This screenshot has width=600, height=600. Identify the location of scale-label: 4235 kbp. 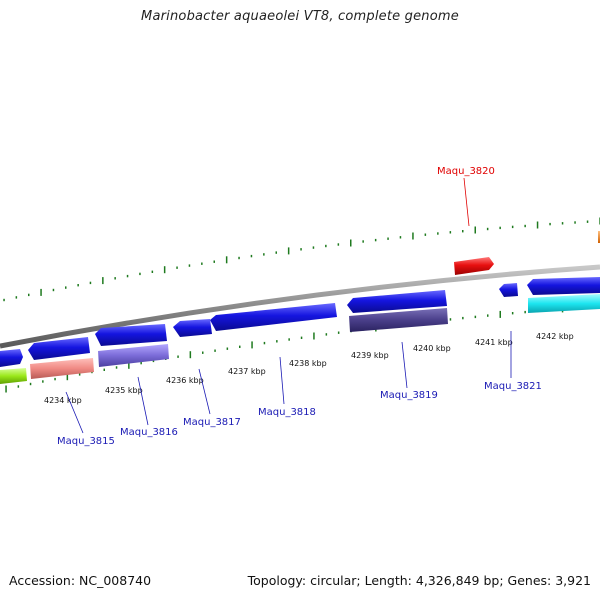
(124, 390).